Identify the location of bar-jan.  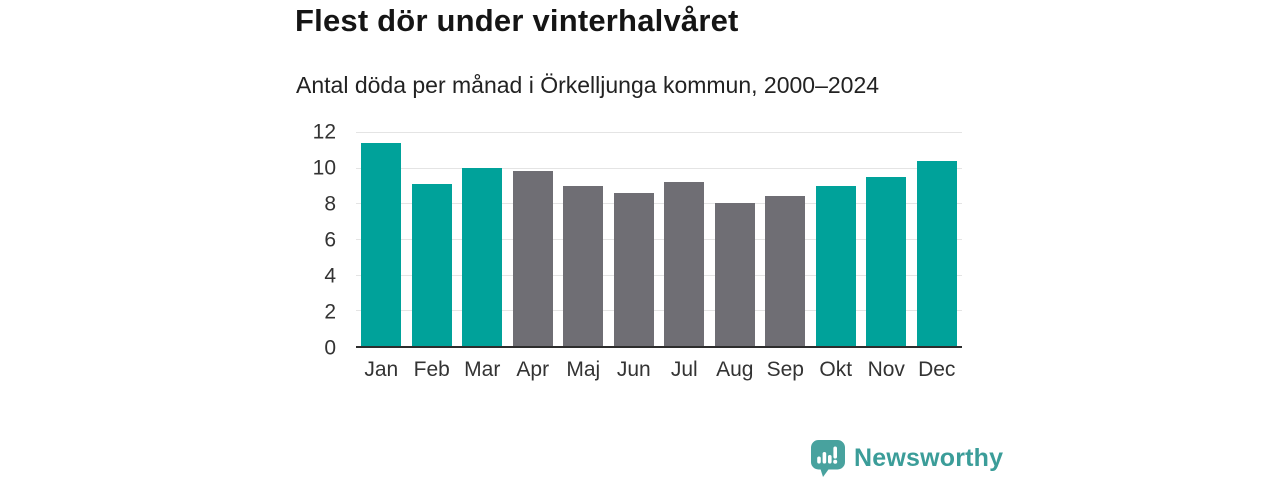
(381, 244).